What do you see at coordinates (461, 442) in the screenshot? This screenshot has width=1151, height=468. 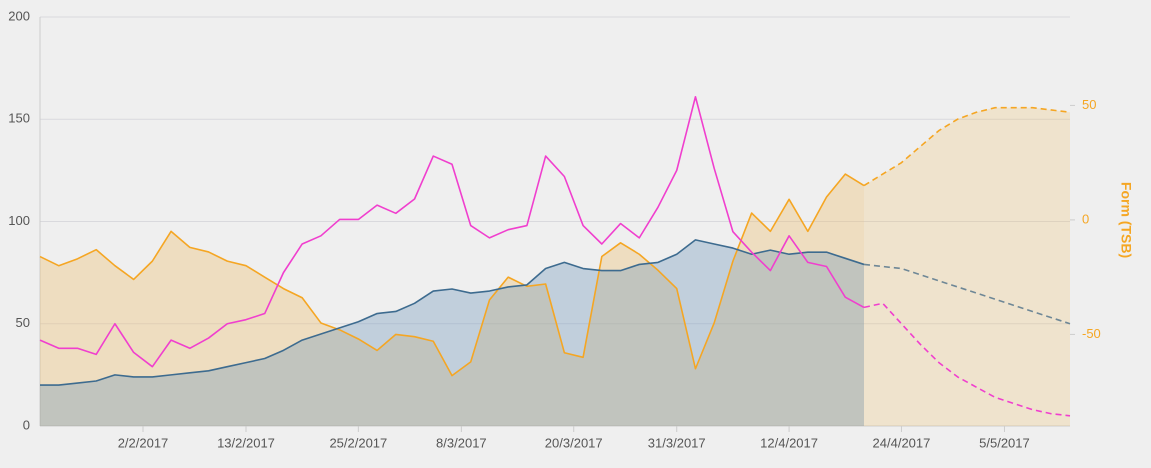 I see `x-tick-label: 8/3/2017` at bounding box center [461, 442].